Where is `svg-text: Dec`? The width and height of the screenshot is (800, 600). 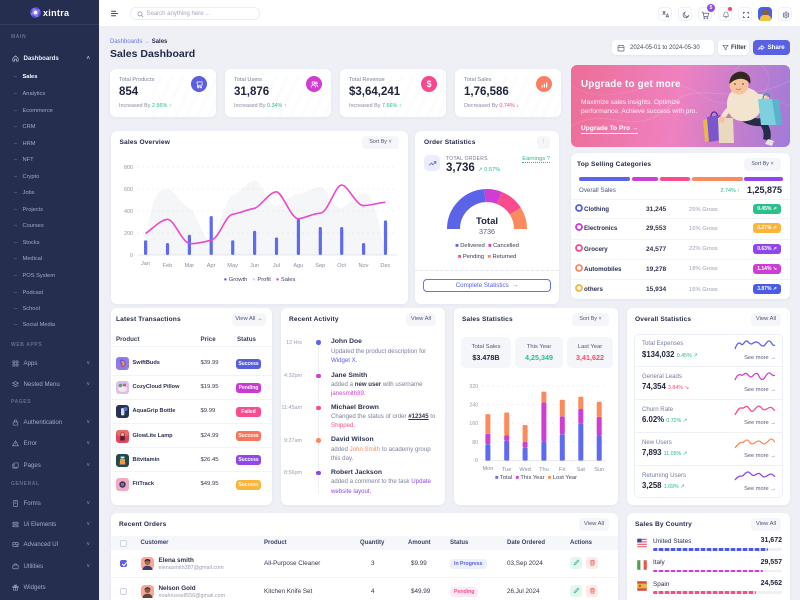
svg-text: Dec is located at coordinates (385, 266).